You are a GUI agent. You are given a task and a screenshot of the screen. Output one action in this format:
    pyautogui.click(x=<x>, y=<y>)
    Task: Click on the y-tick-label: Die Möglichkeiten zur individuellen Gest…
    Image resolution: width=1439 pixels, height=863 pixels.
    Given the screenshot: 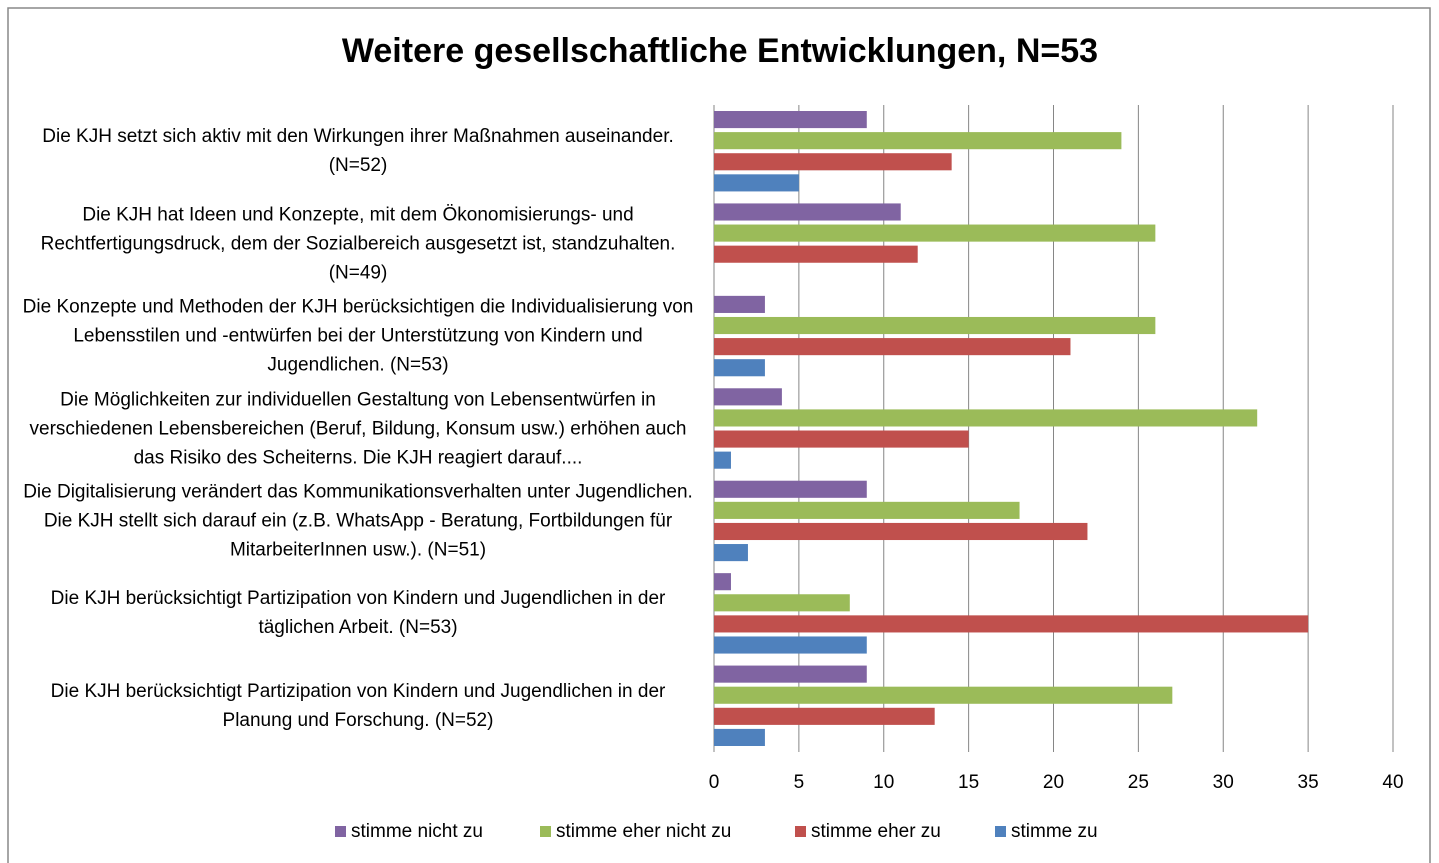 What is the action you would take?
    pyautogui.click(x=358, y=428)
    